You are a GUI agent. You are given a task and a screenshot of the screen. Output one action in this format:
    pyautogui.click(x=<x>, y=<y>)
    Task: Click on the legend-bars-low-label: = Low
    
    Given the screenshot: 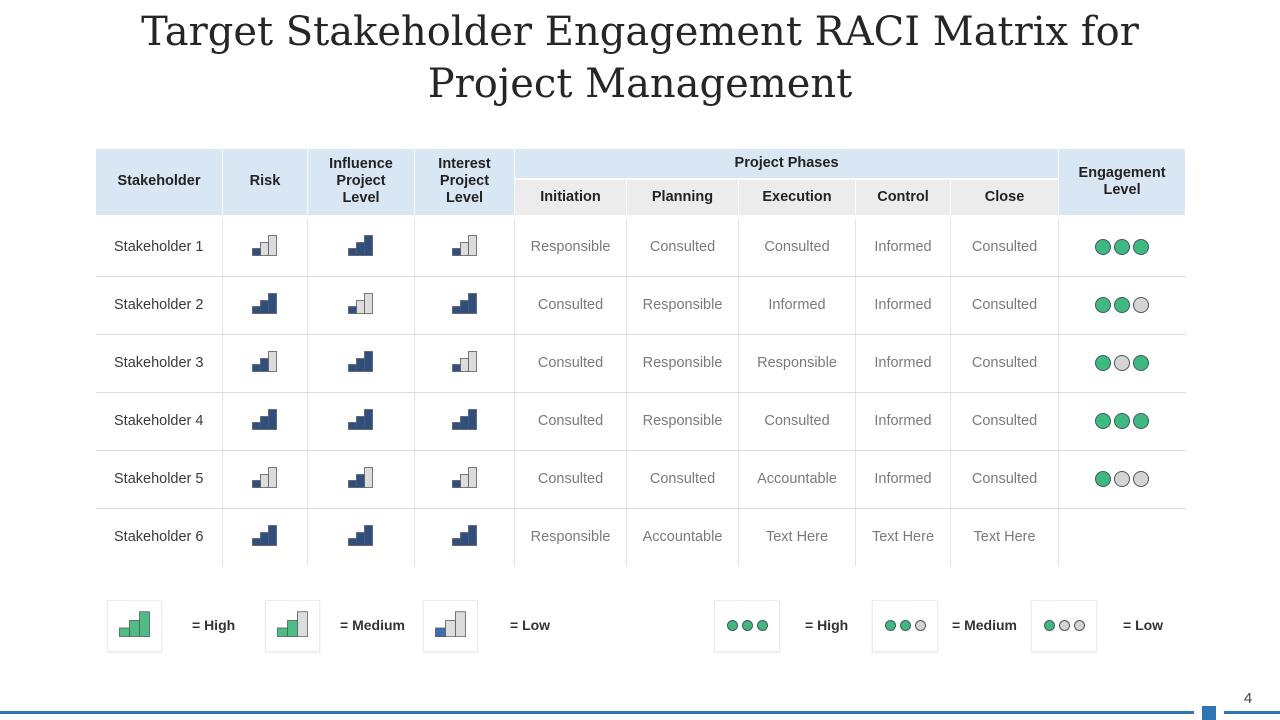 What is the action you would take?
    pyautogui.click(x=530, y=625)
    